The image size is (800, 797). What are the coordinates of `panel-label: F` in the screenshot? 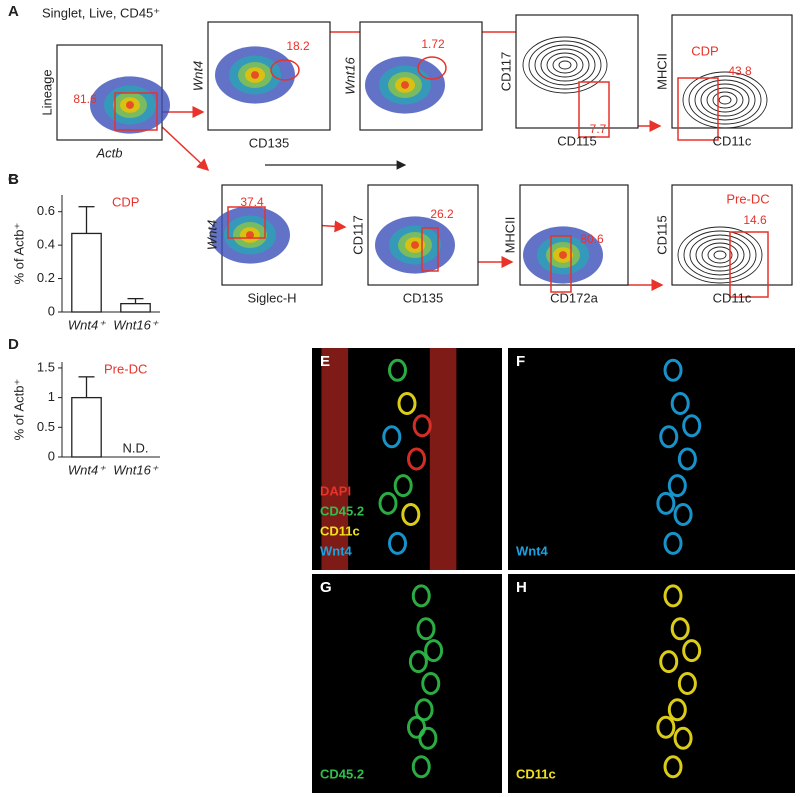 It's located at (520, 361).